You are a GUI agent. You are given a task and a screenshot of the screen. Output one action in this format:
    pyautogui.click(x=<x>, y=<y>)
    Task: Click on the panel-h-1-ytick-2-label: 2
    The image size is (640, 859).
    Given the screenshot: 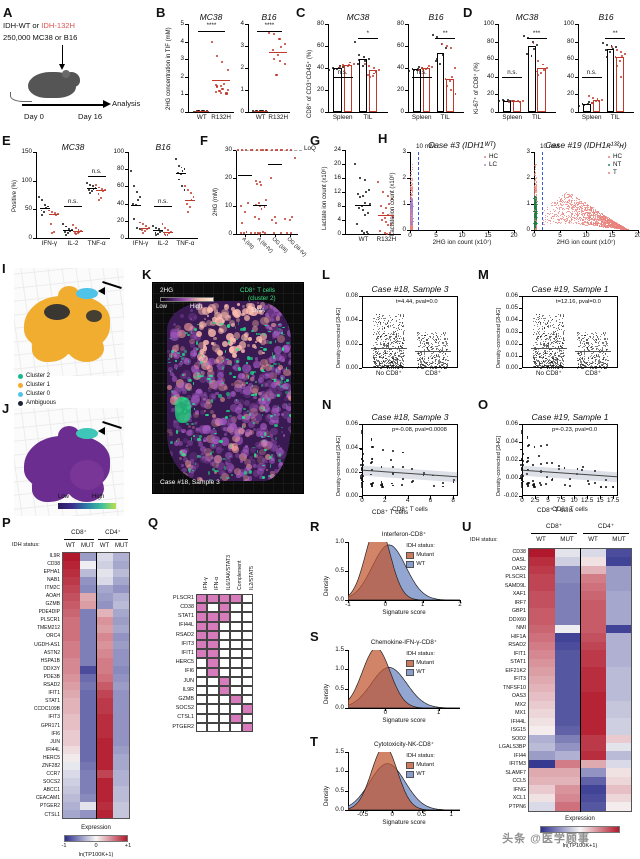 What is the action you would take?
    pyautogui.click(x=528, y=178)
    